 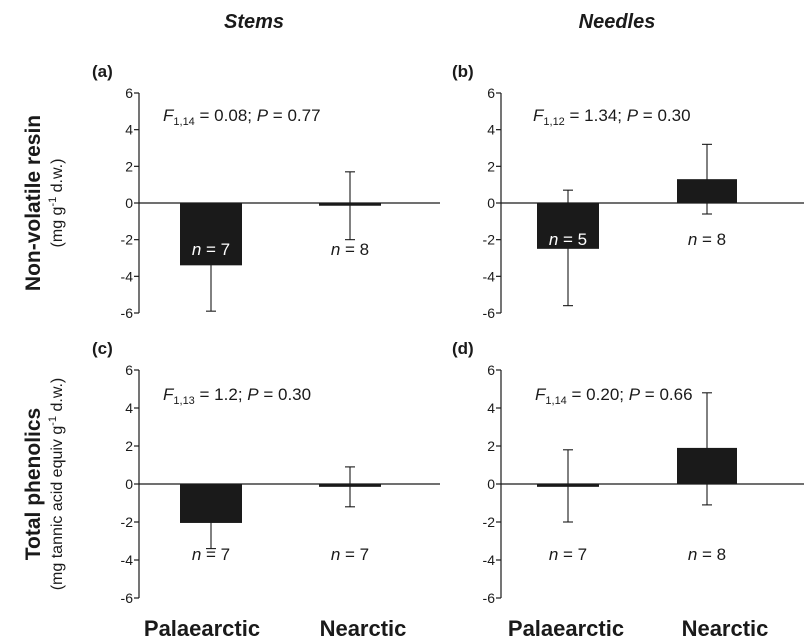 What do you see at coordinates (363, 628) in the screenshot?
I see `category-label-nearctic-stems: Nearctic` at bounding box center [363, 628].